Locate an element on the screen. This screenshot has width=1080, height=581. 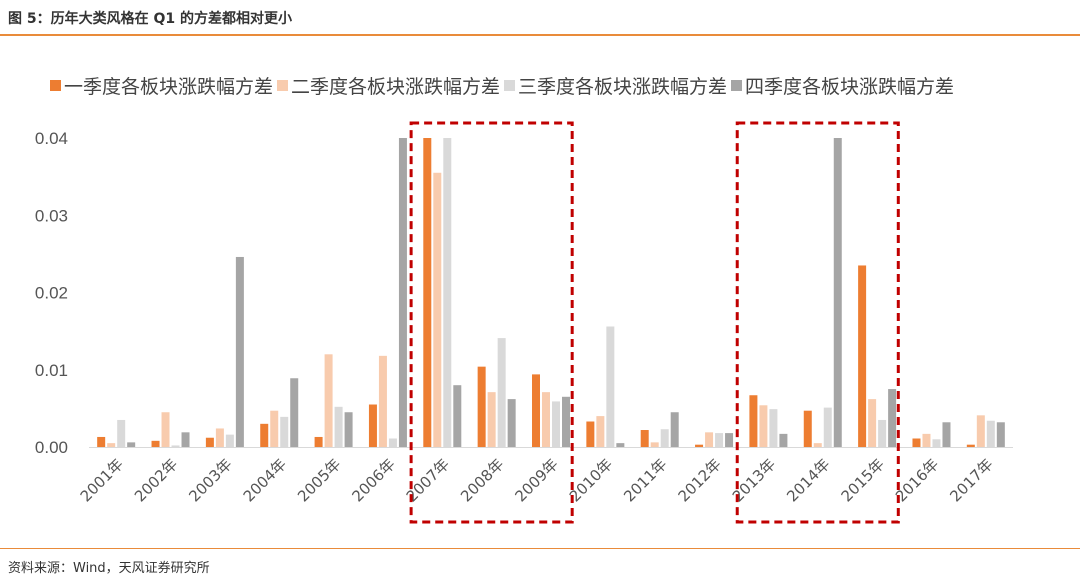
x-tick-label: 2002年 is located at coordinates (156, 480).